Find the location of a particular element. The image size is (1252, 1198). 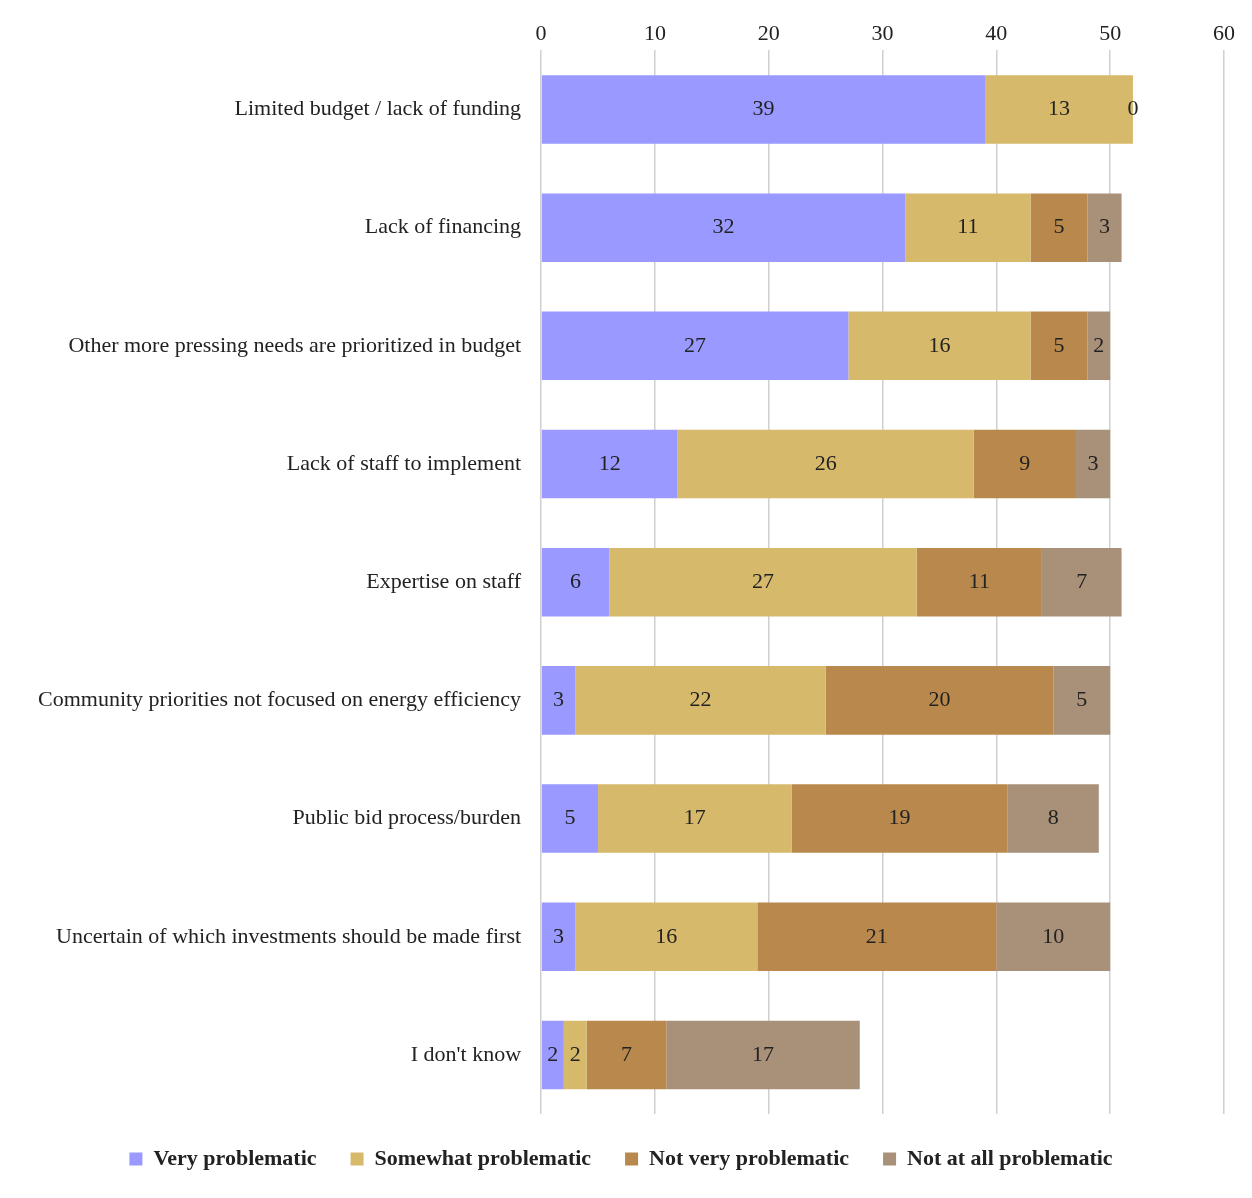

data-label: 6 is located at coordinates (576, 580).